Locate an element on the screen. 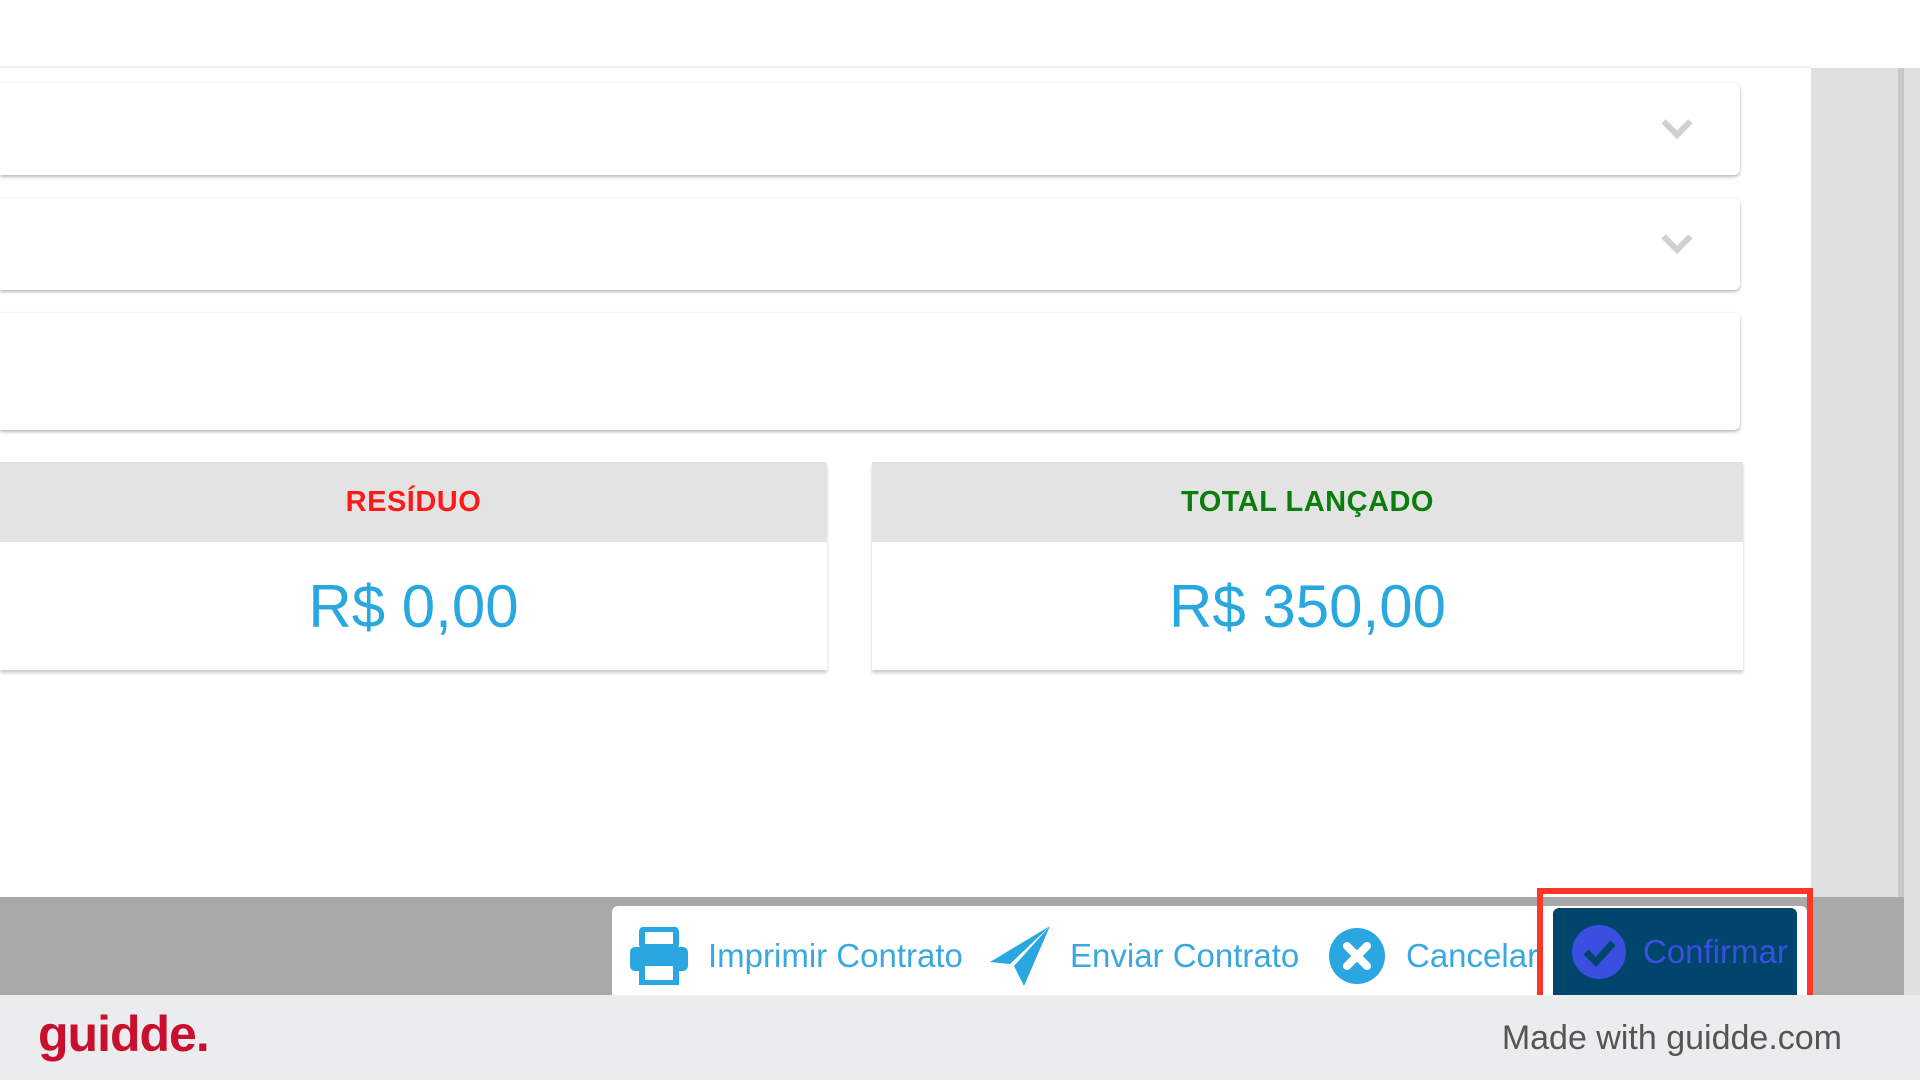 The image size is (1920, 1080). residuo-label: RESÍDUO is located at coordinates (413, 502).